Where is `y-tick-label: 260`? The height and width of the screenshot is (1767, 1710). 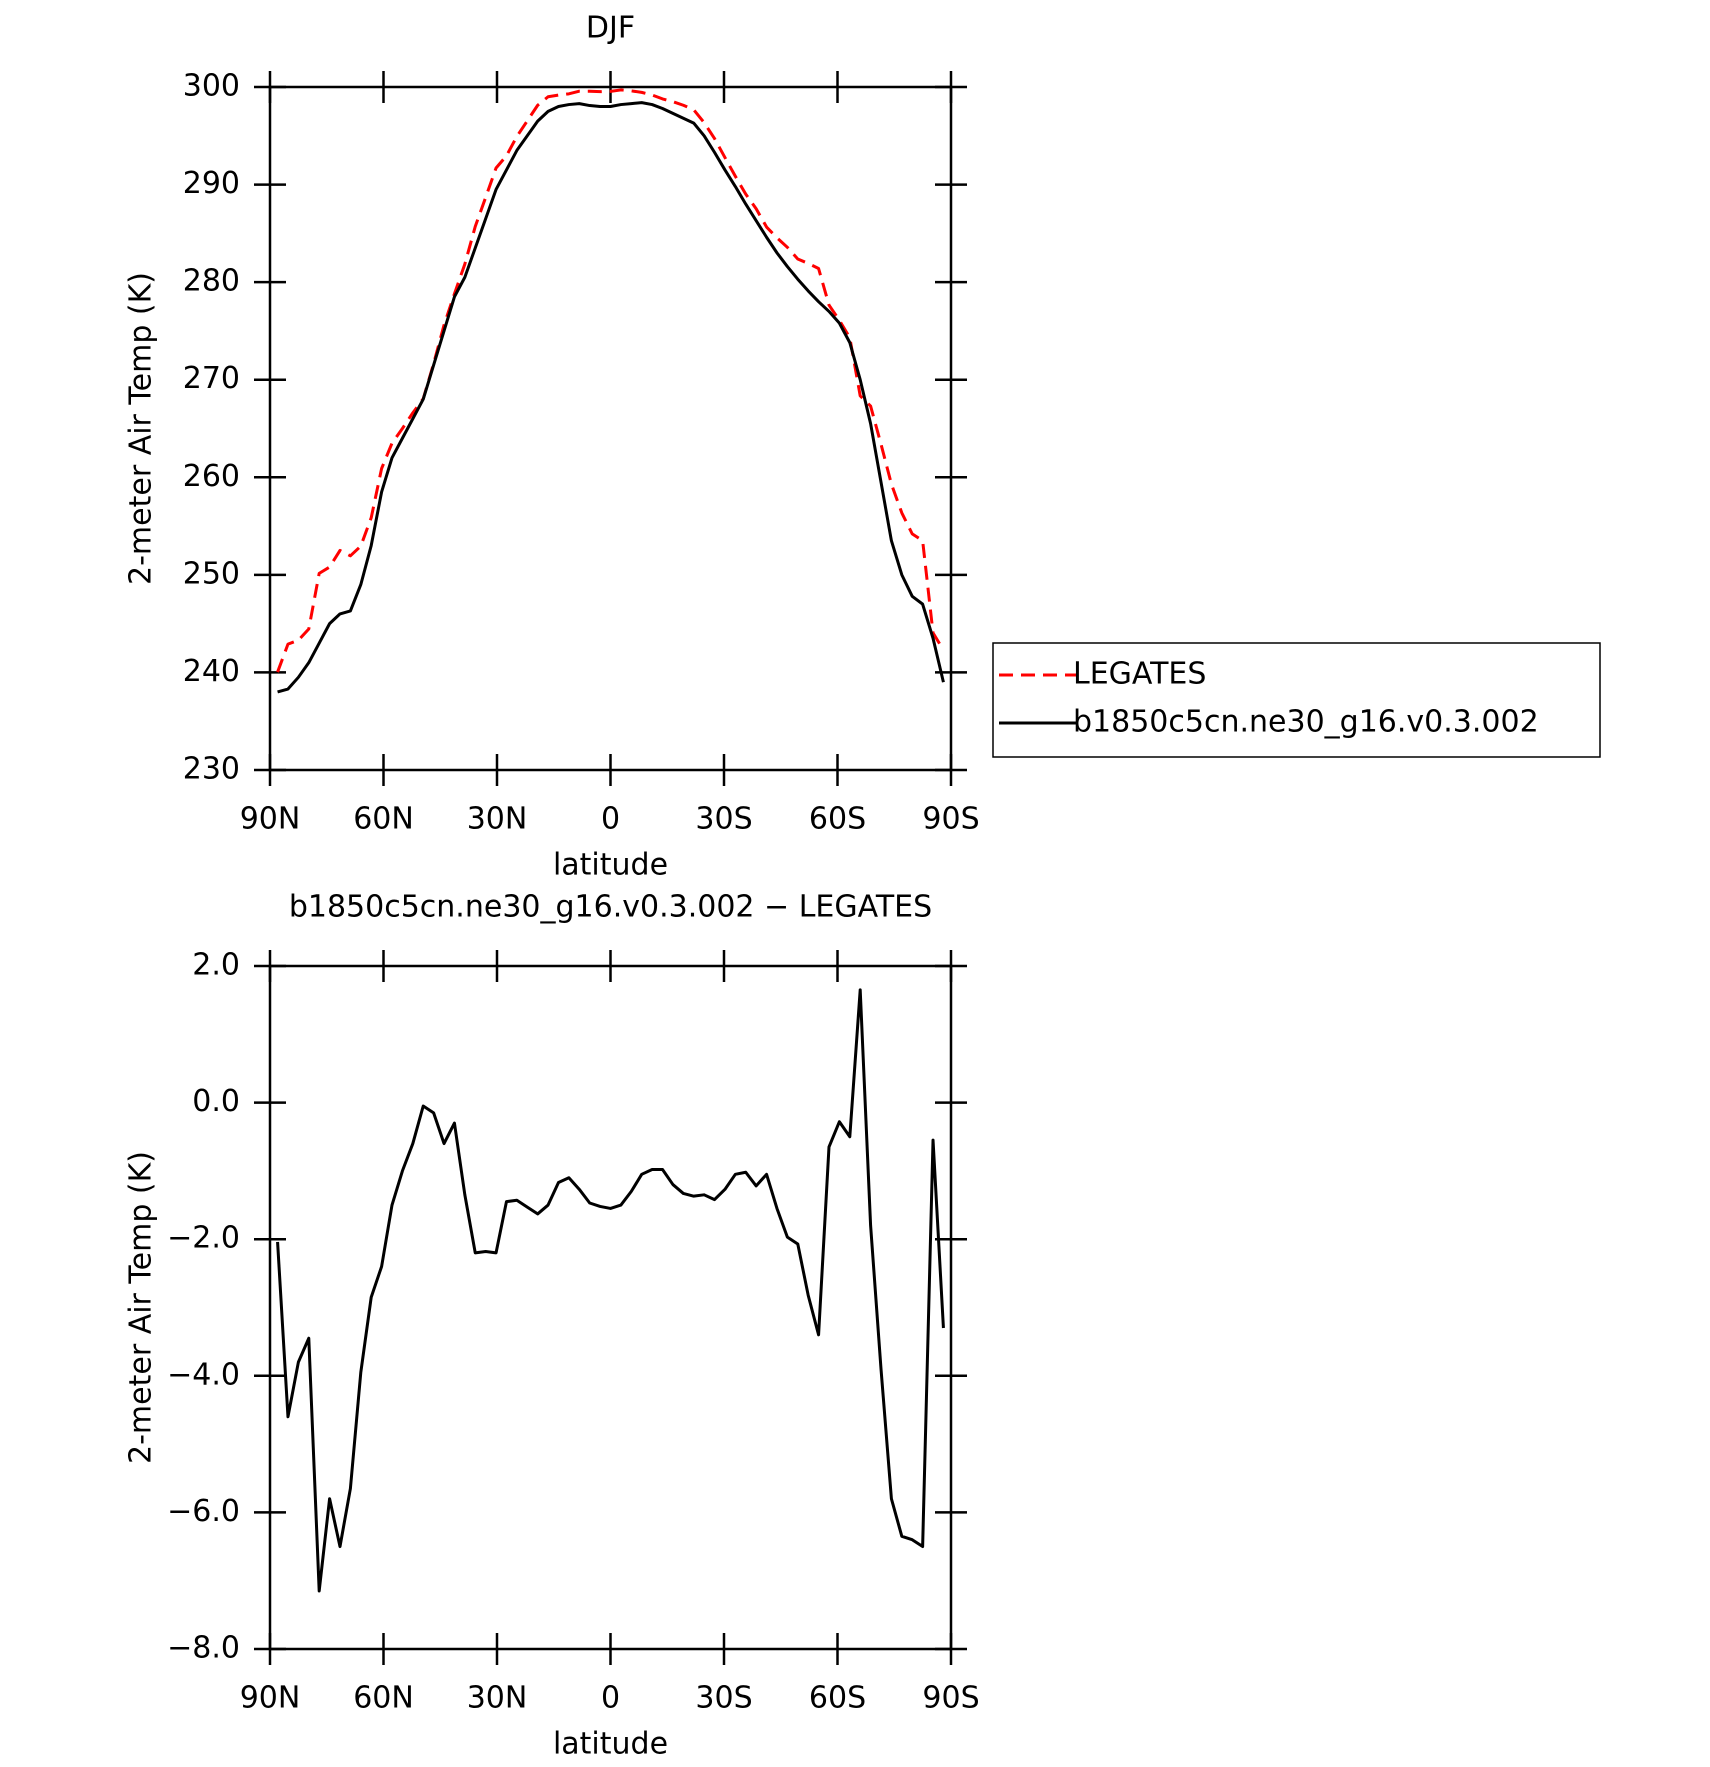 y-tick-label: 260 is located at coordinates (211, 476).